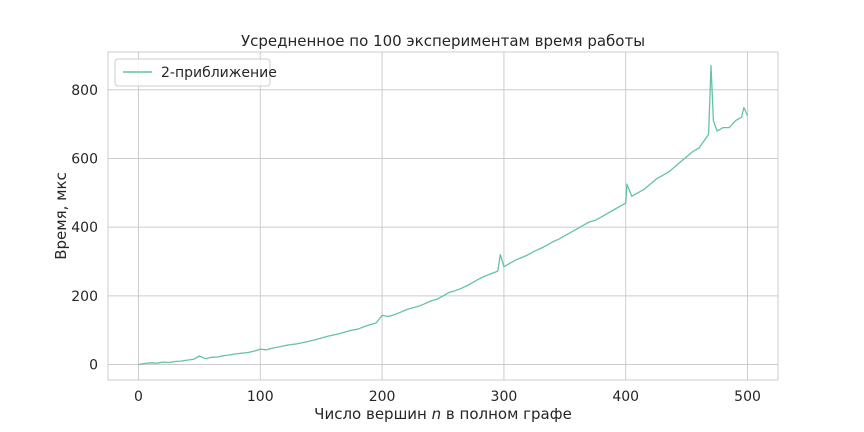  Describe the element at coordinates (61, 216) in the screenshot. I see `y-axis-title: Время, мкс` at that location.